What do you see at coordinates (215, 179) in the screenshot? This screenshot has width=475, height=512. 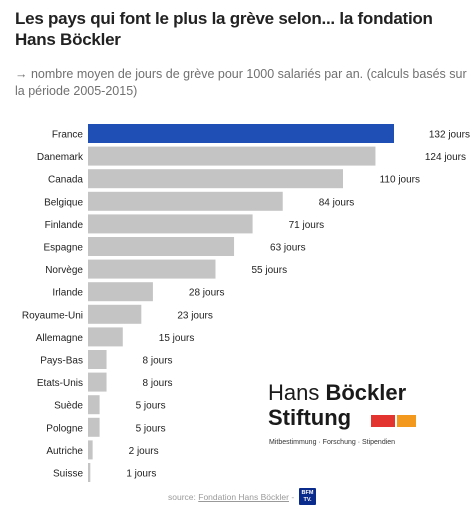 I see `bar-canada` at bounding box center [215, 179].